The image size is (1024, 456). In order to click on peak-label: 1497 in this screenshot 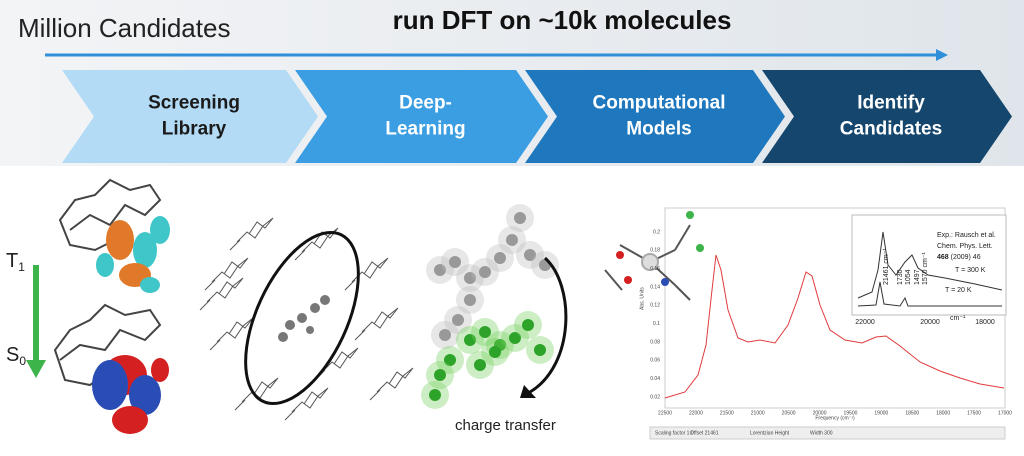, I will do `click(917, 277)`.